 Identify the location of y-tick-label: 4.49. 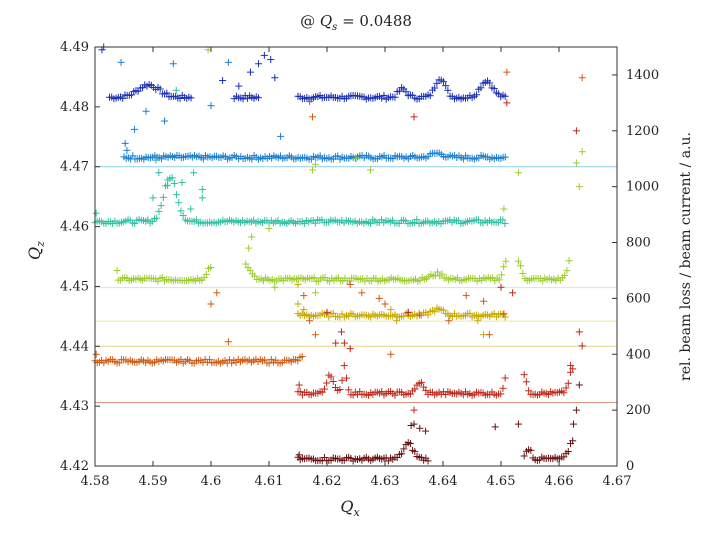
(74, 47).